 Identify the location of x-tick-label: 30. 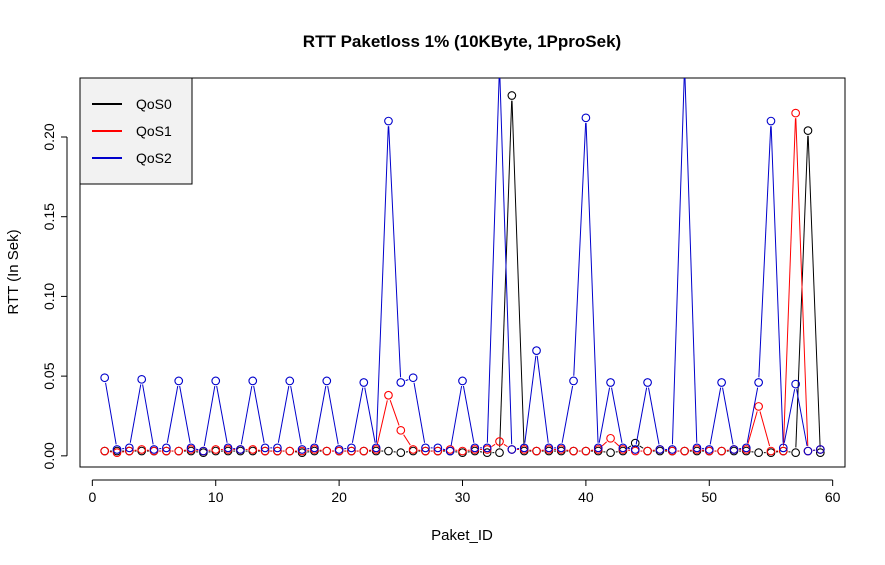
(463, 497).